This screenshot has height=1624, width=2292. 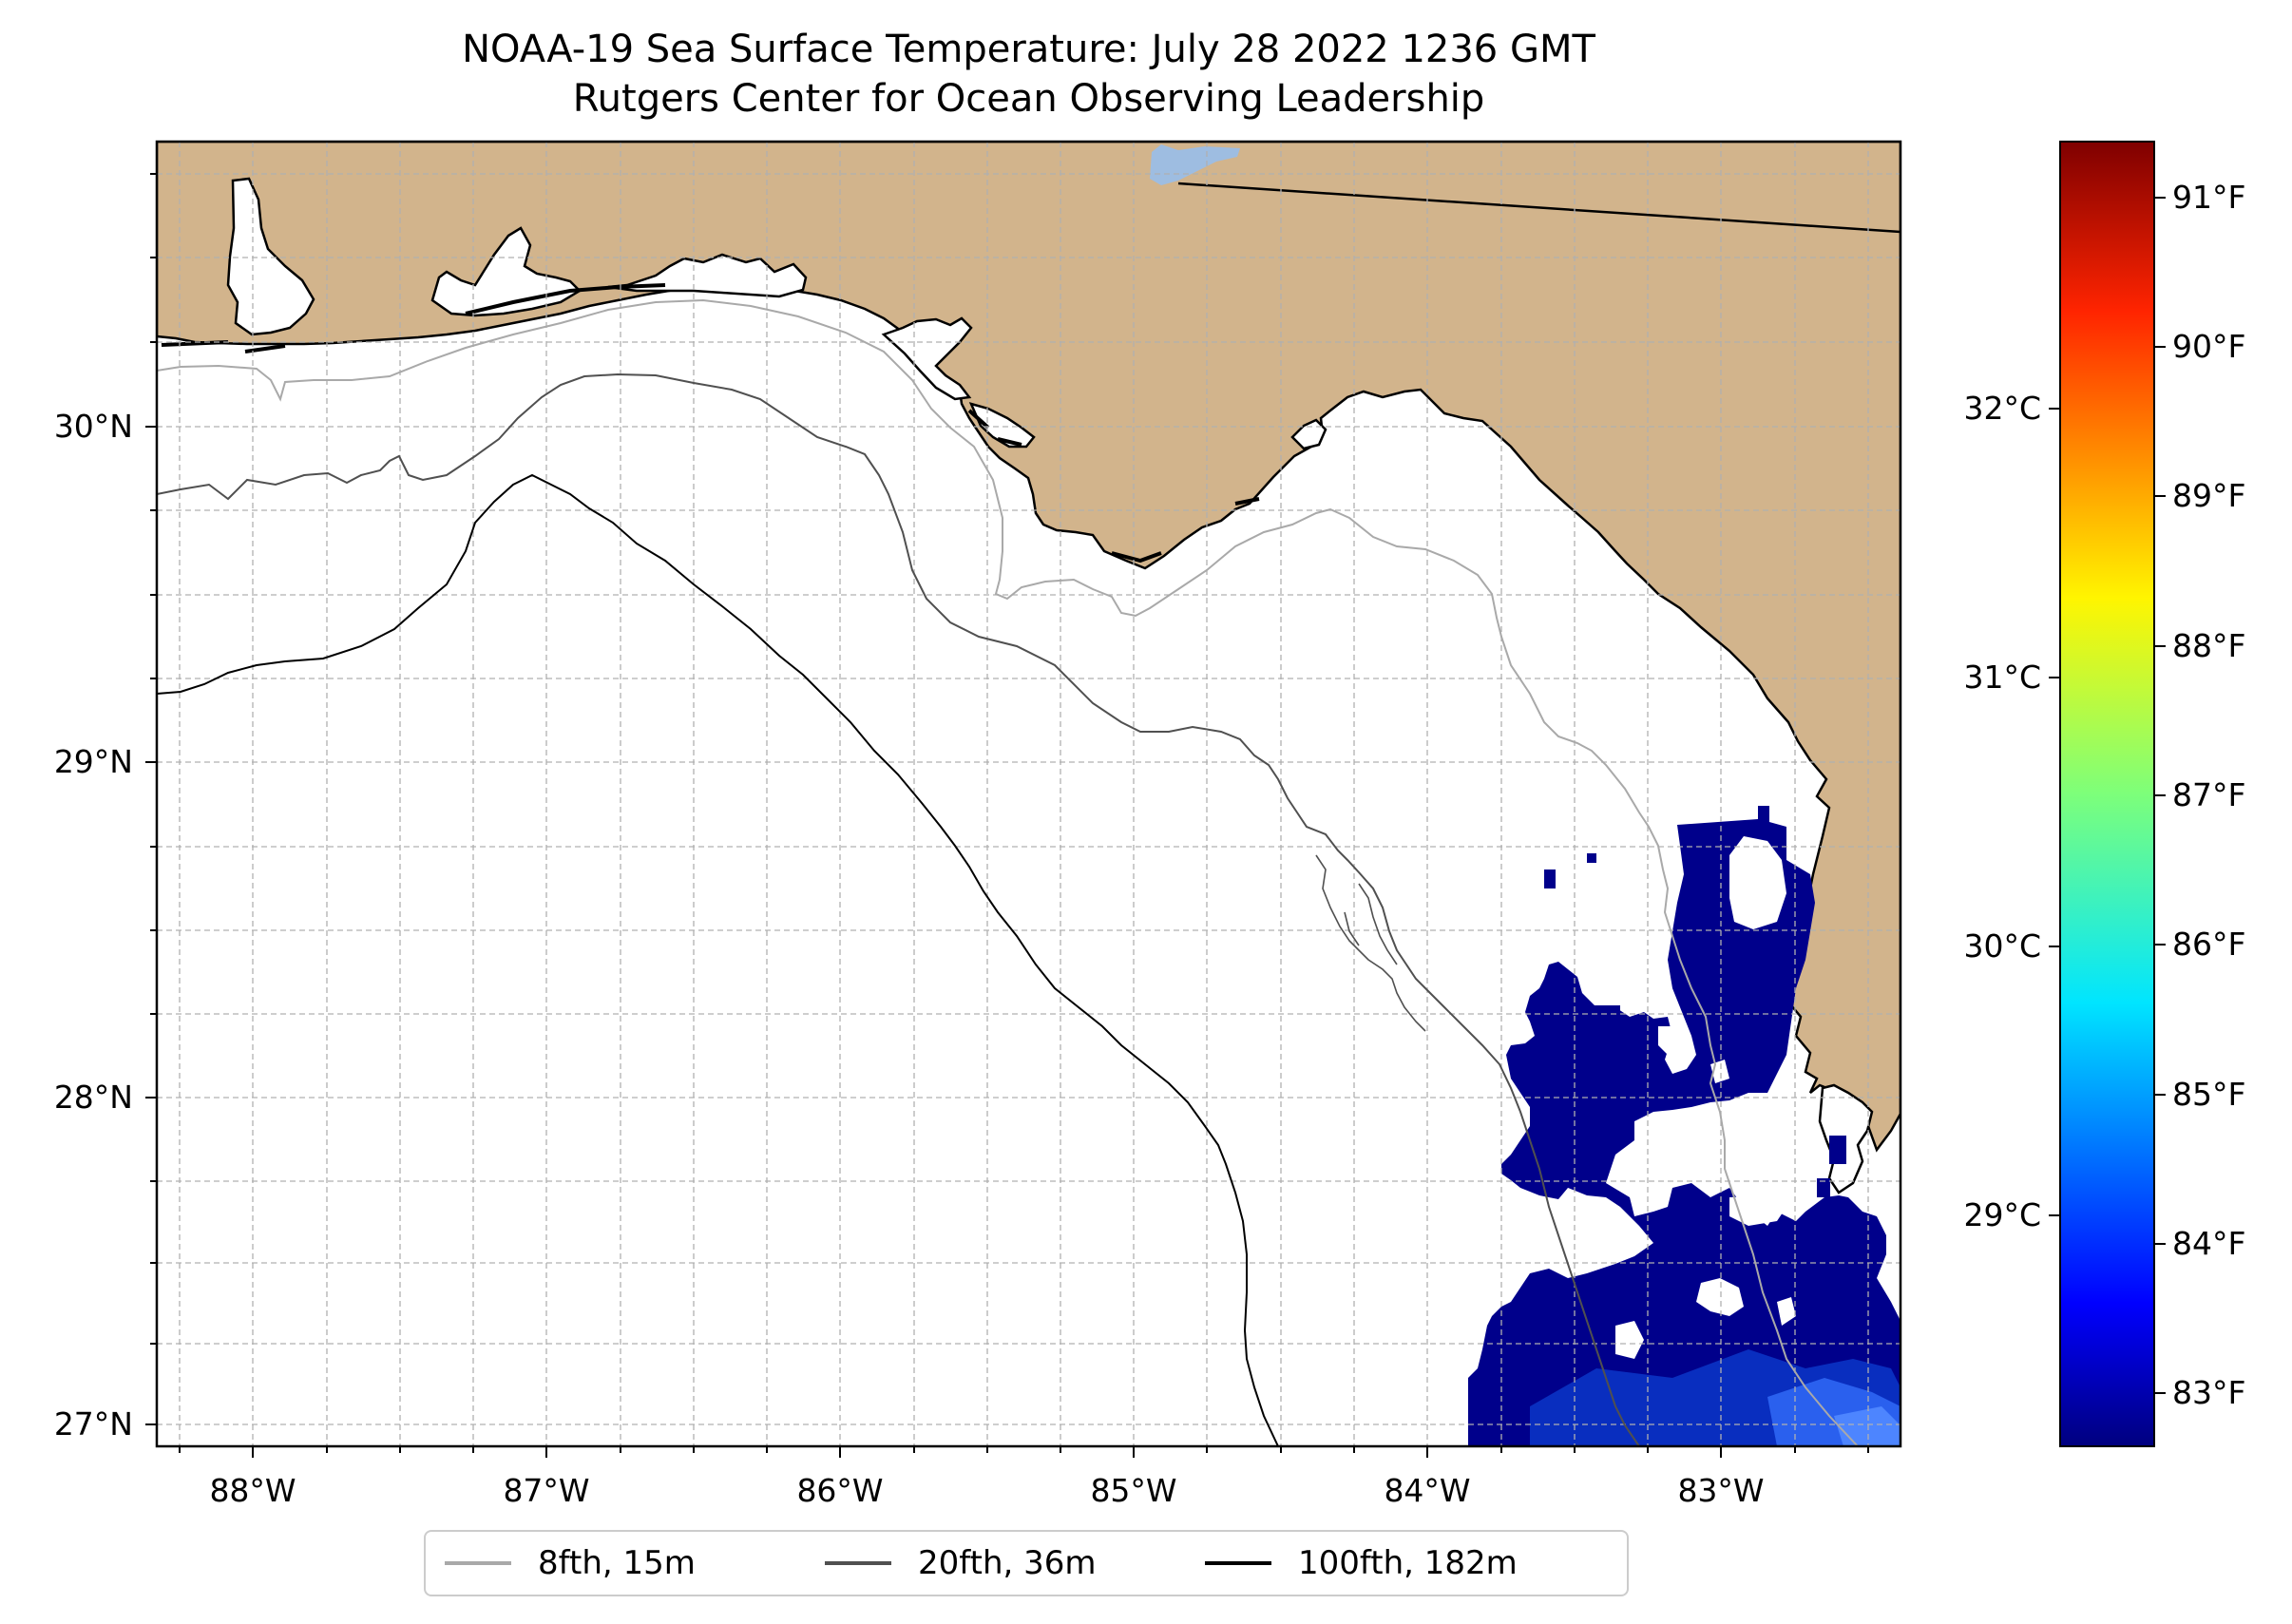 What do you see at coordinates (617, 1563) in the screenshot?
I see `legend-label-8fth: 8fth, 15m` at bounding box center [617, 1563].